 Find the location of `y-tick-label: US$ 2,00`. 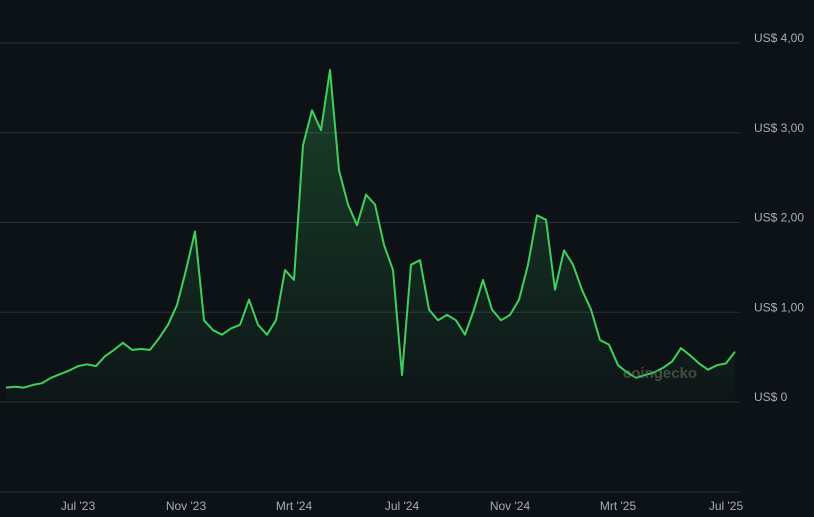

y-tick-label: US$ 2,00 is located at coordinates (779, 218).